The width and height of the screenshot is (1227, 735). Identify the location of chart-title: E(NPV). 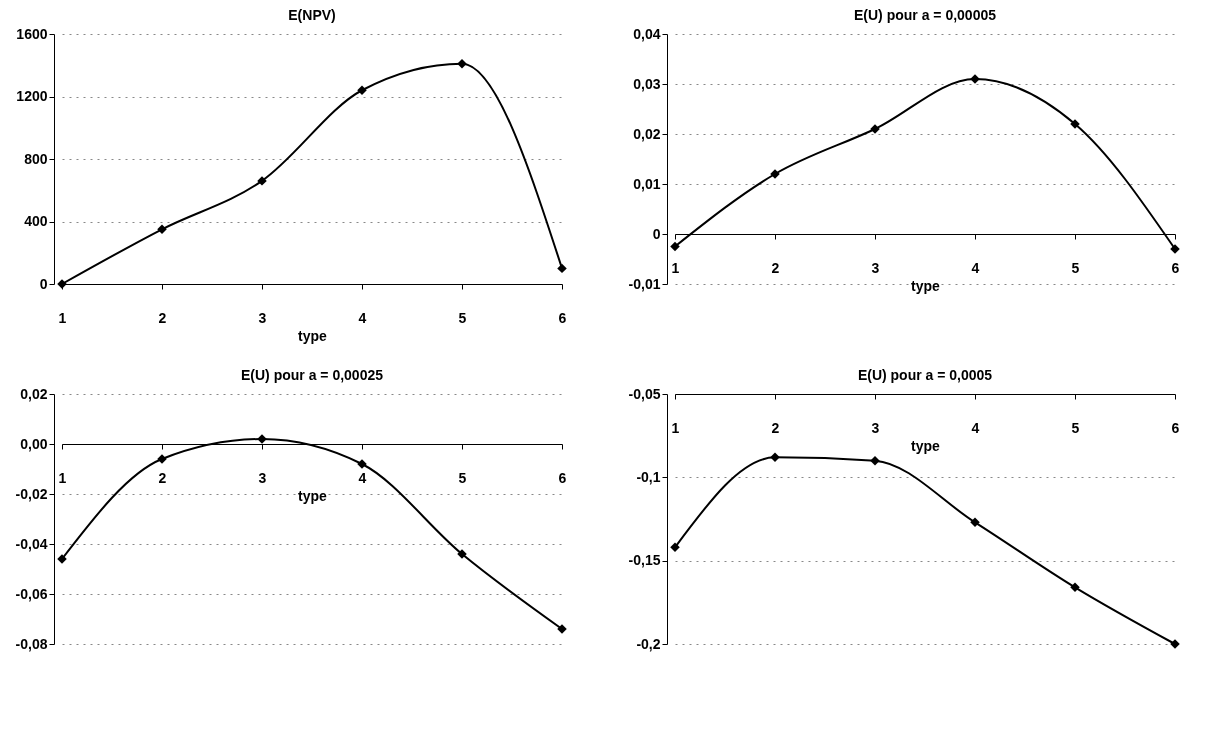
(312, 15).